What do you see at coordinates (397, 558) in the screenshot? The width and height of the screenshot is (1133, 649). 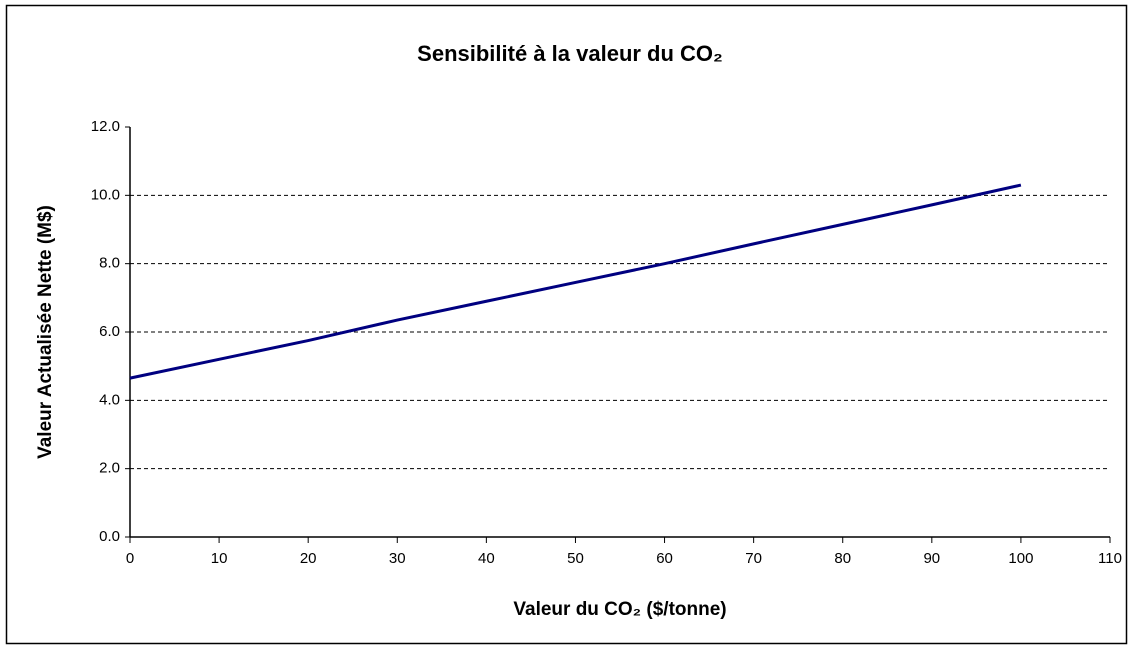 I see `x-tick-label: 30` at bounding box center [397, 558].